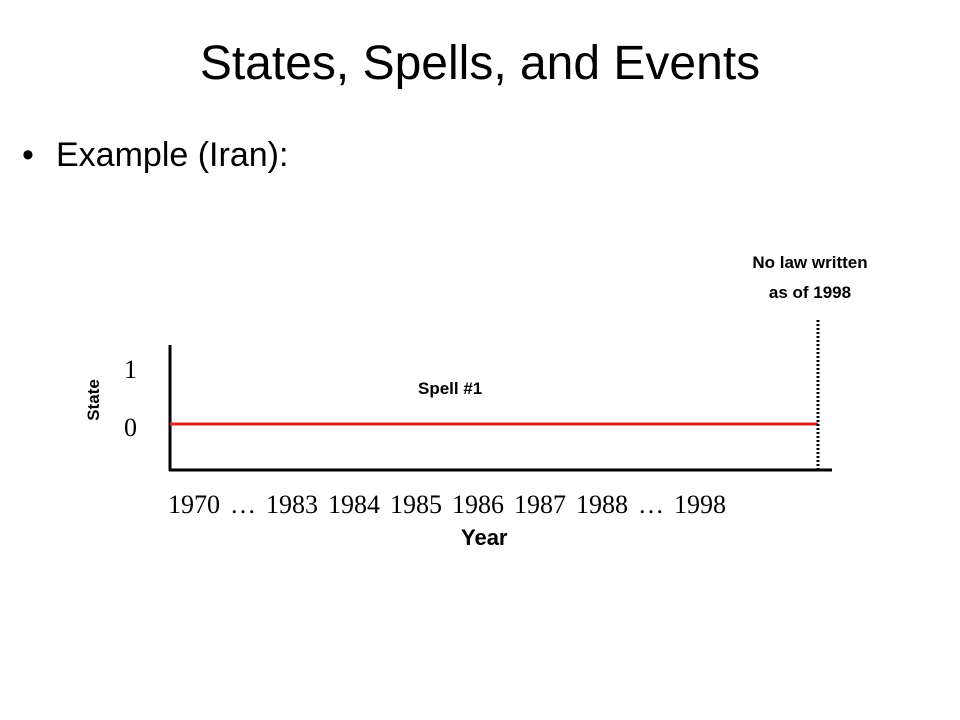  I want to click on spell-label: Spell #1, so click(450, 388).